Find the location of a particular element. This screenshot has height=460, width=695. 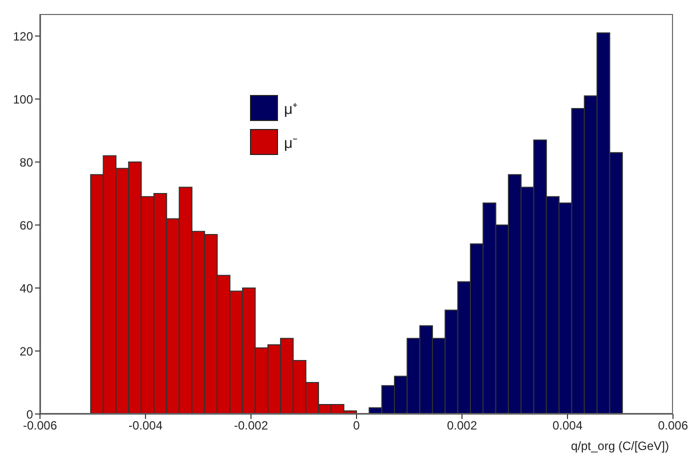

legend-label: μ⁺ is located at coordinates (291, 109).